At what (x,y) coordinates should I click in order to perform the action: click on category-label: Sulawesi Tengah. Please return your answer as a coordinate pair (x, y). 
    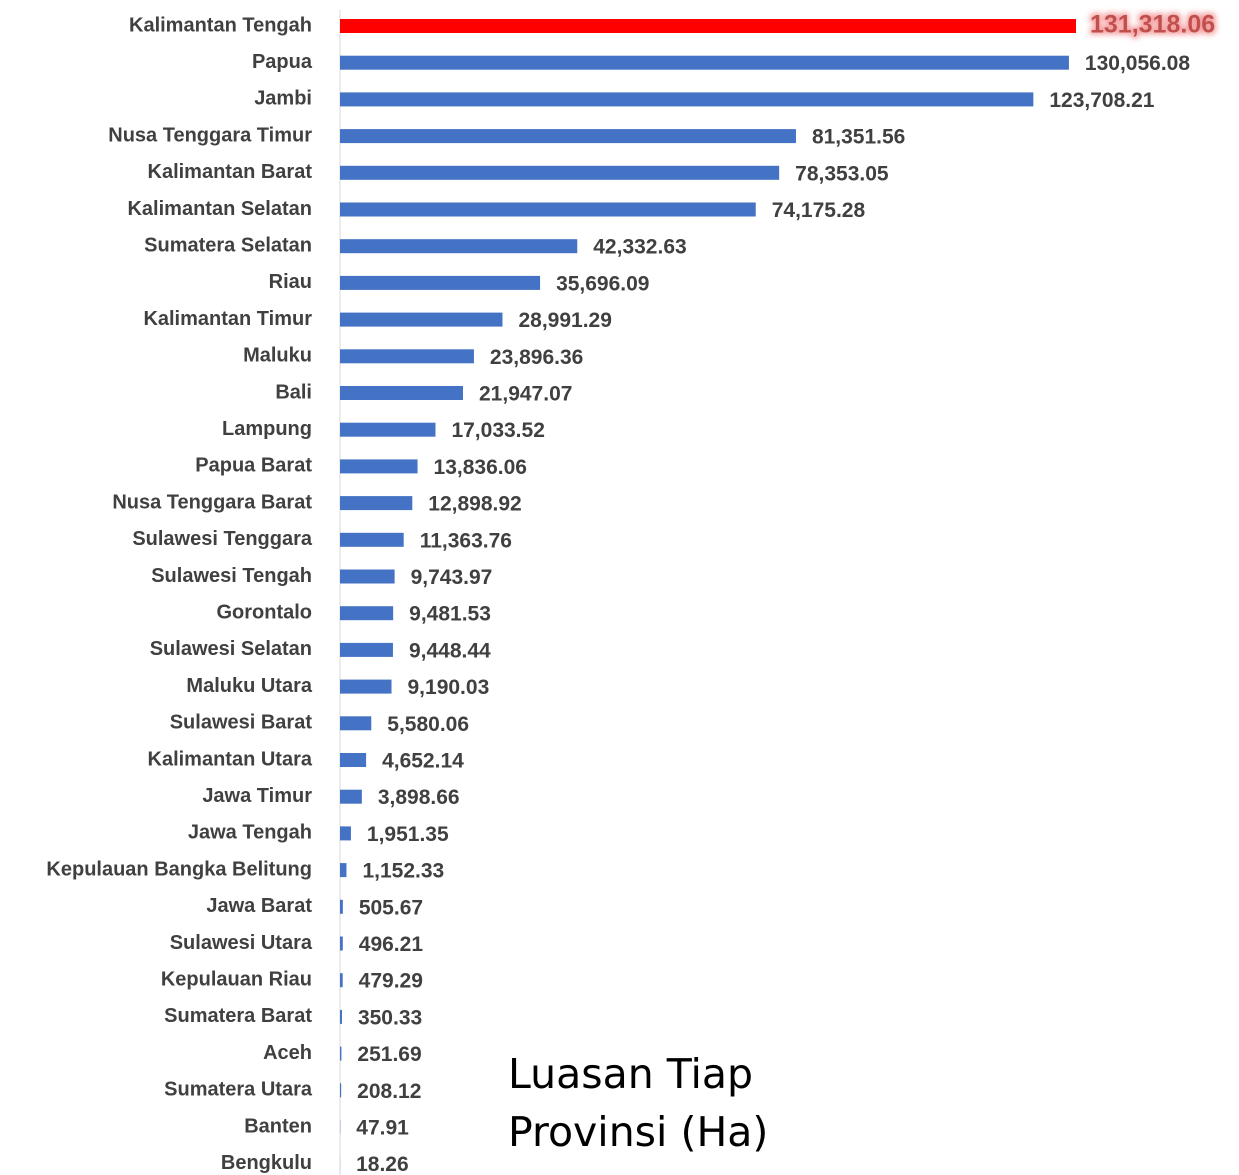
    Looking at the image, I should click on (231, 576).